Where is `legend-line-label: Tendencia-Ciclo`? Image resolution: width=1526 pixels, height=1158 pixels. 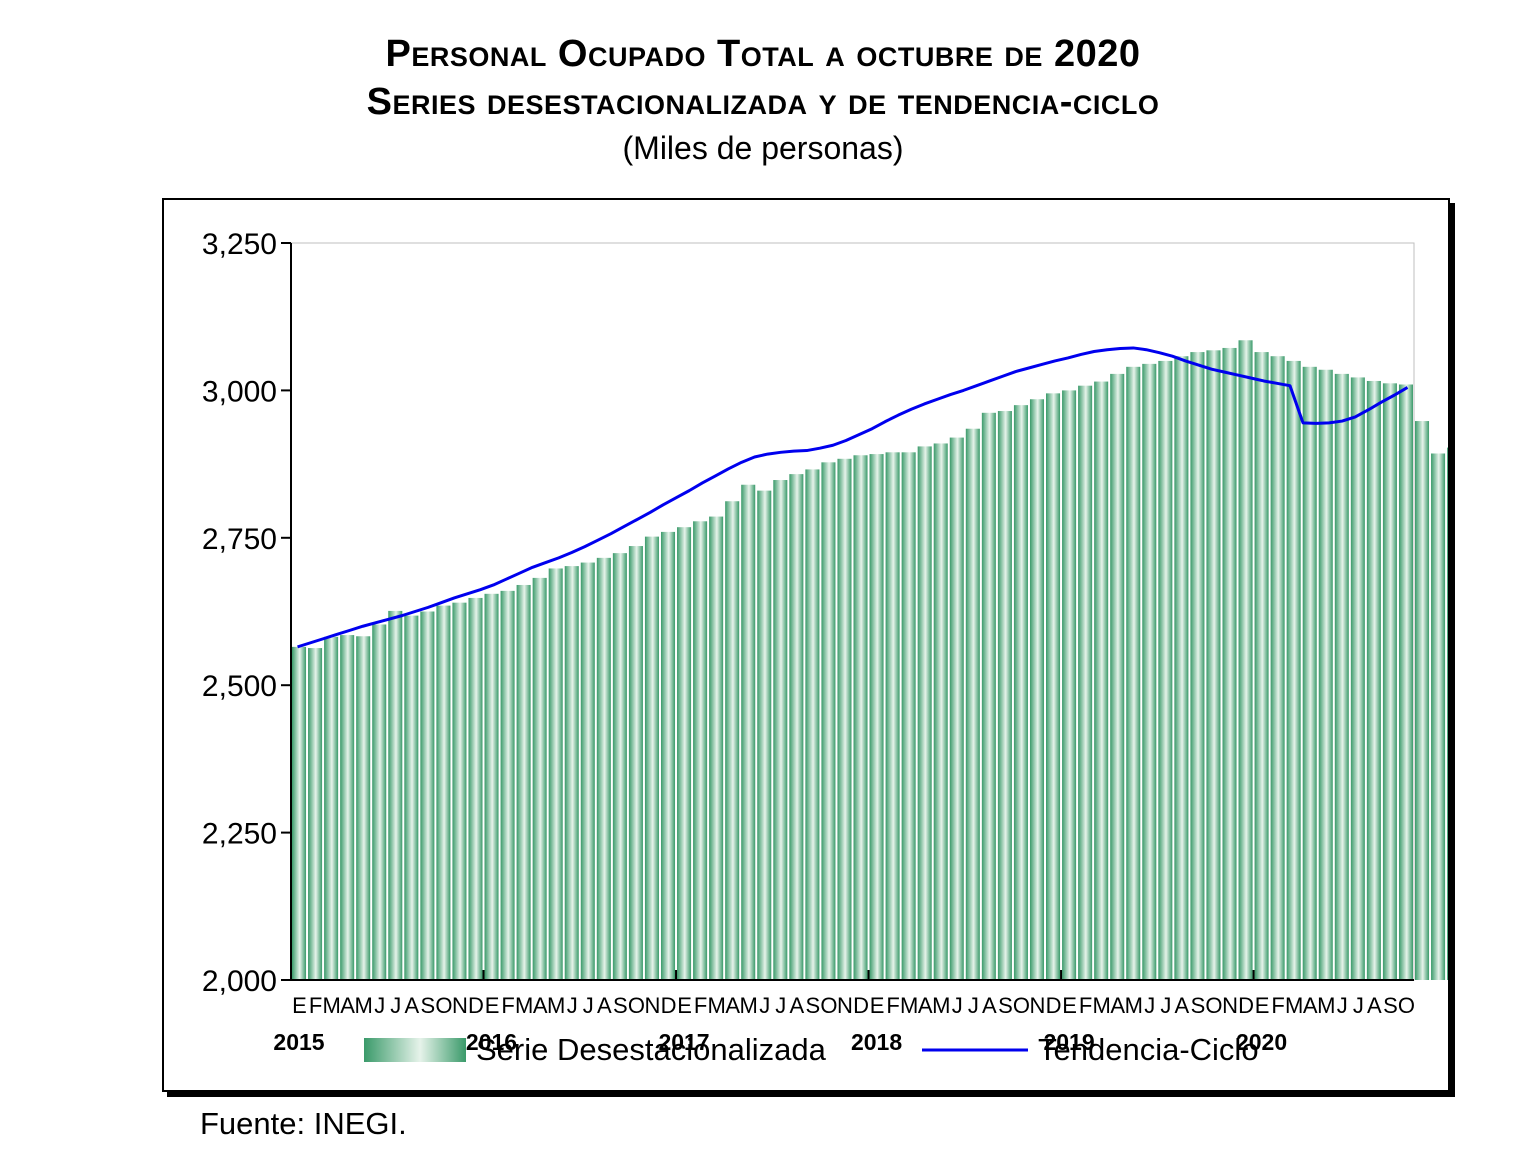
legend-line-label: Tendencia-Ciclo is located at coordinates (1148, 1049).